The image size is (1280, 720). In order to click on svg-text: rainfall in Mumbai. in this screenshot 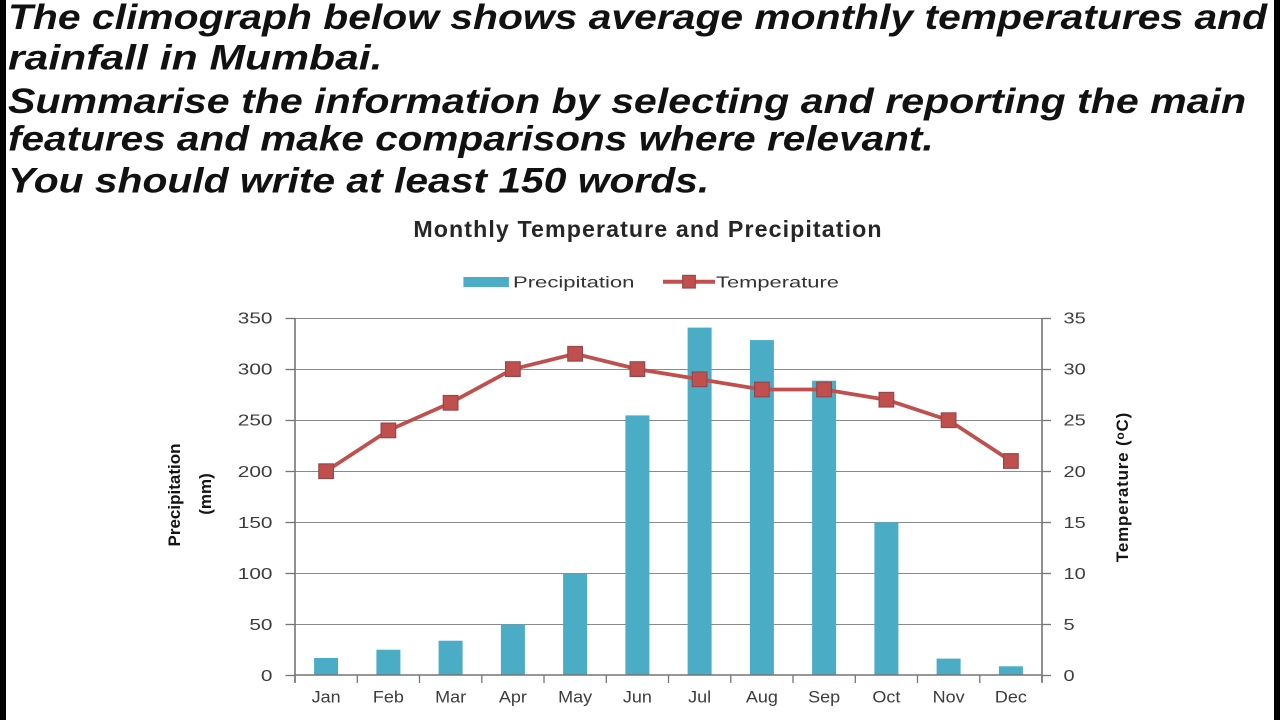, I will do `click(195, 58)`.